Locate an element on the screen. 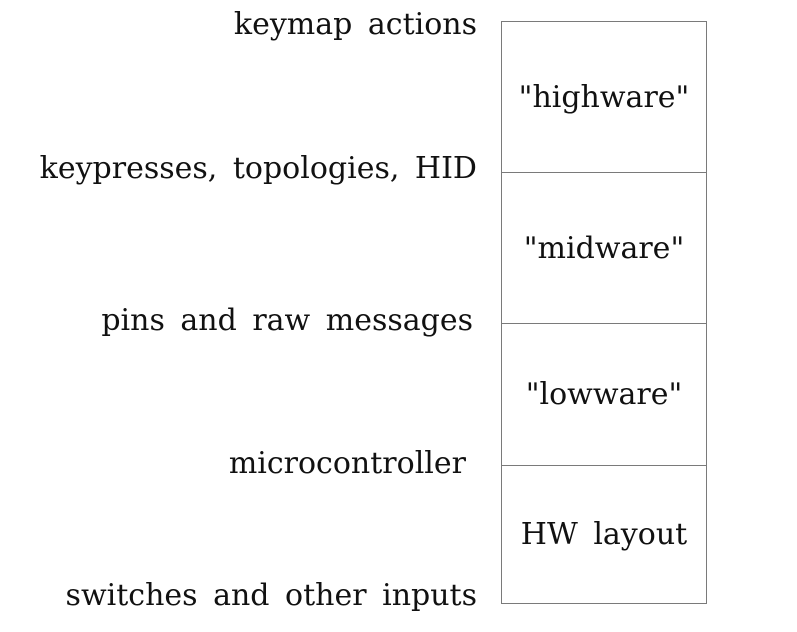 Image resolution: width=797 pixels, height=632 pixels. layer-label-lowware: "lowware" is located at coordinates (604, 394).